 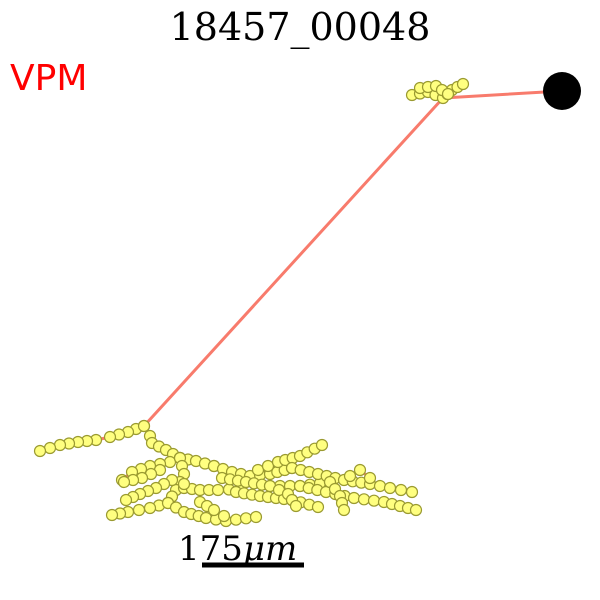 I want to click on soma, so click(x=562, y=91).